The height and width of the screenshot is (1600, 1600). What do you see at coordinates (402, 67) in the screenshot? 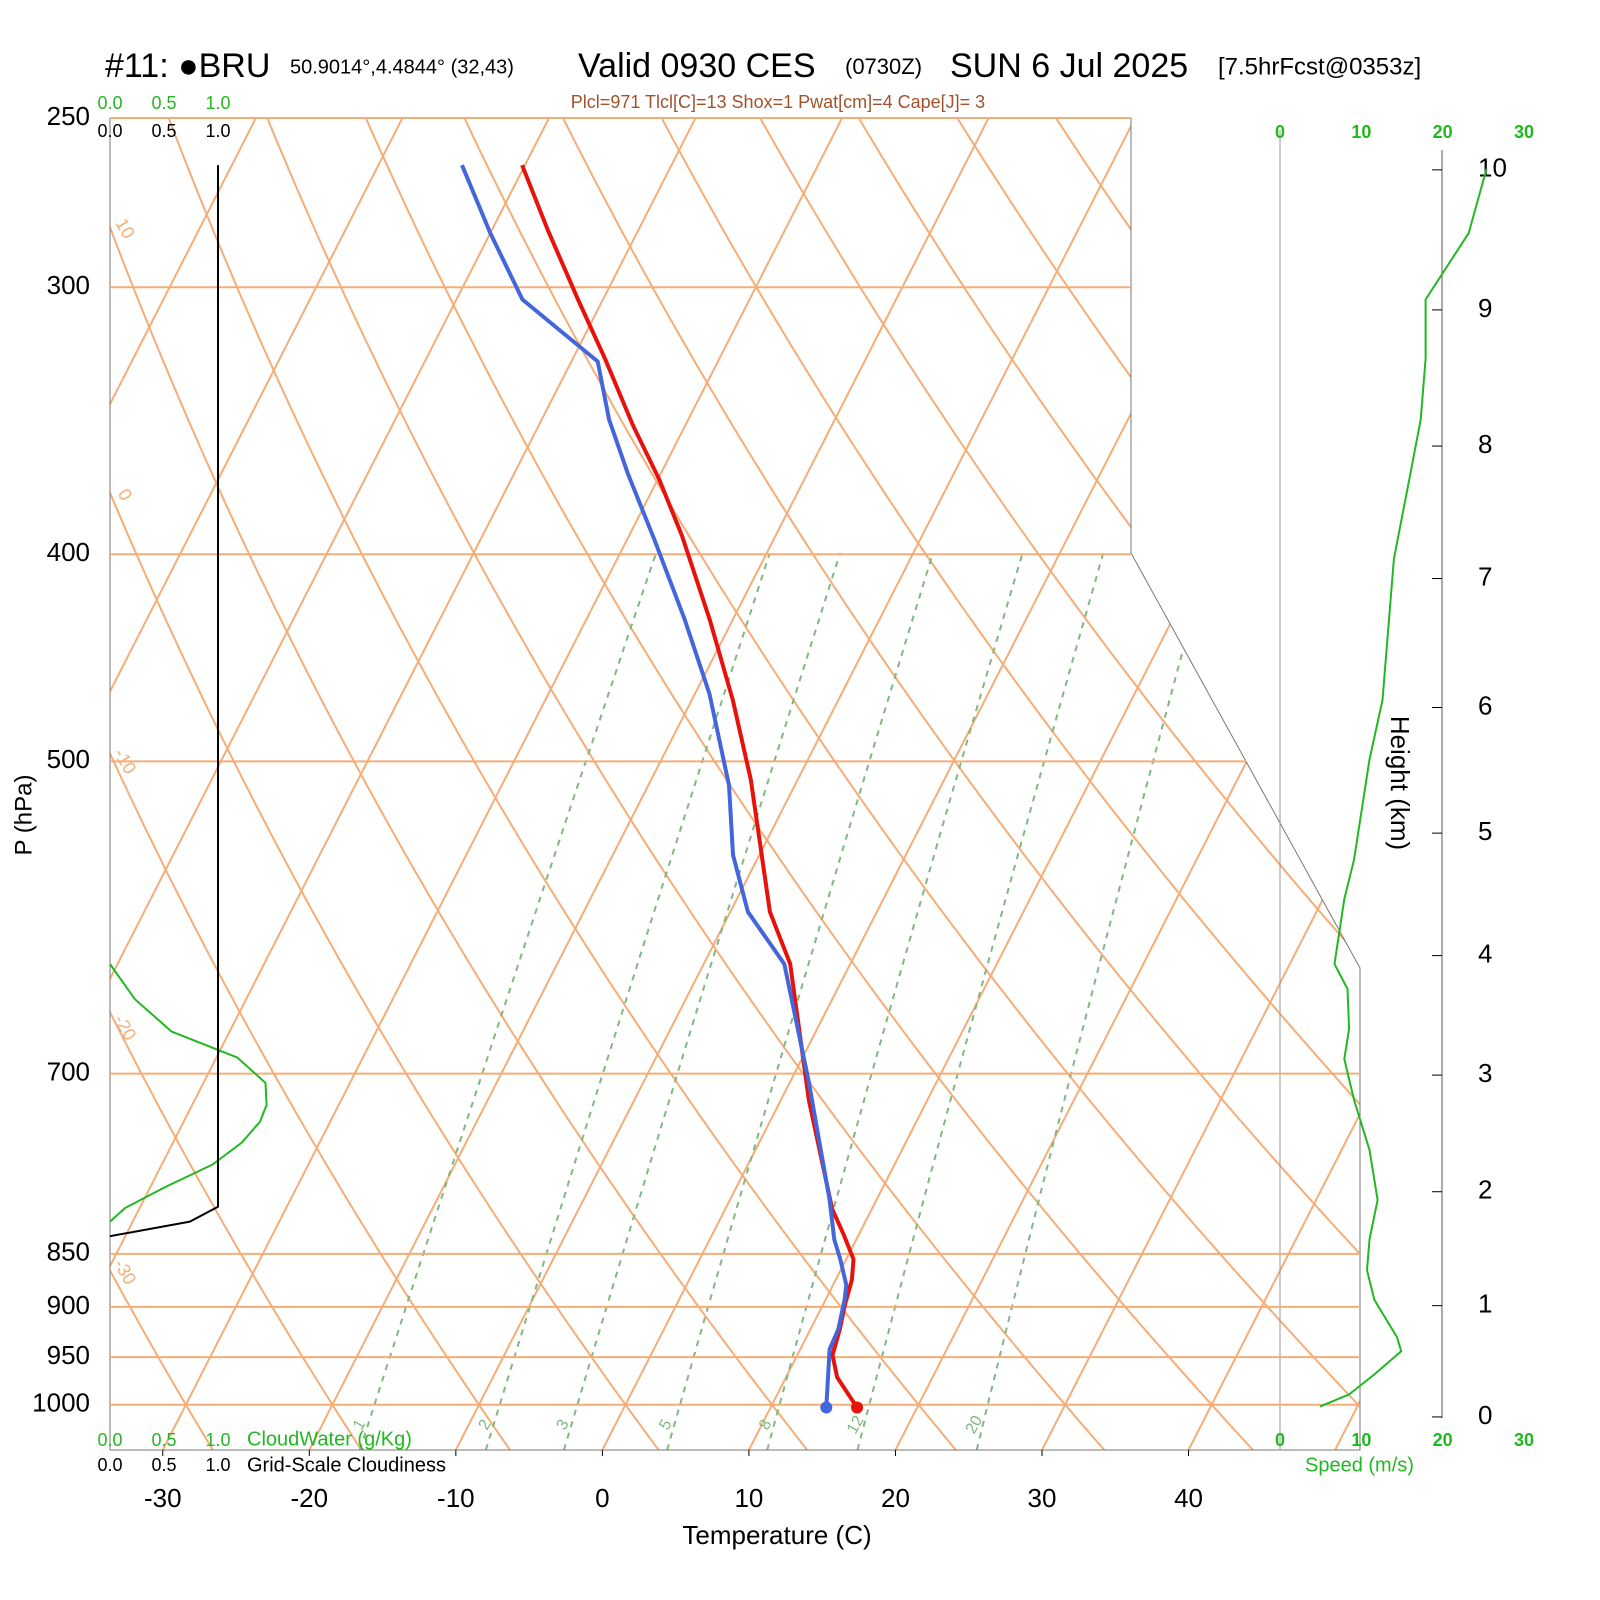
I see `title-location: 50.9014°,4.4844° (32,43)` at bounding box center [402, 67].